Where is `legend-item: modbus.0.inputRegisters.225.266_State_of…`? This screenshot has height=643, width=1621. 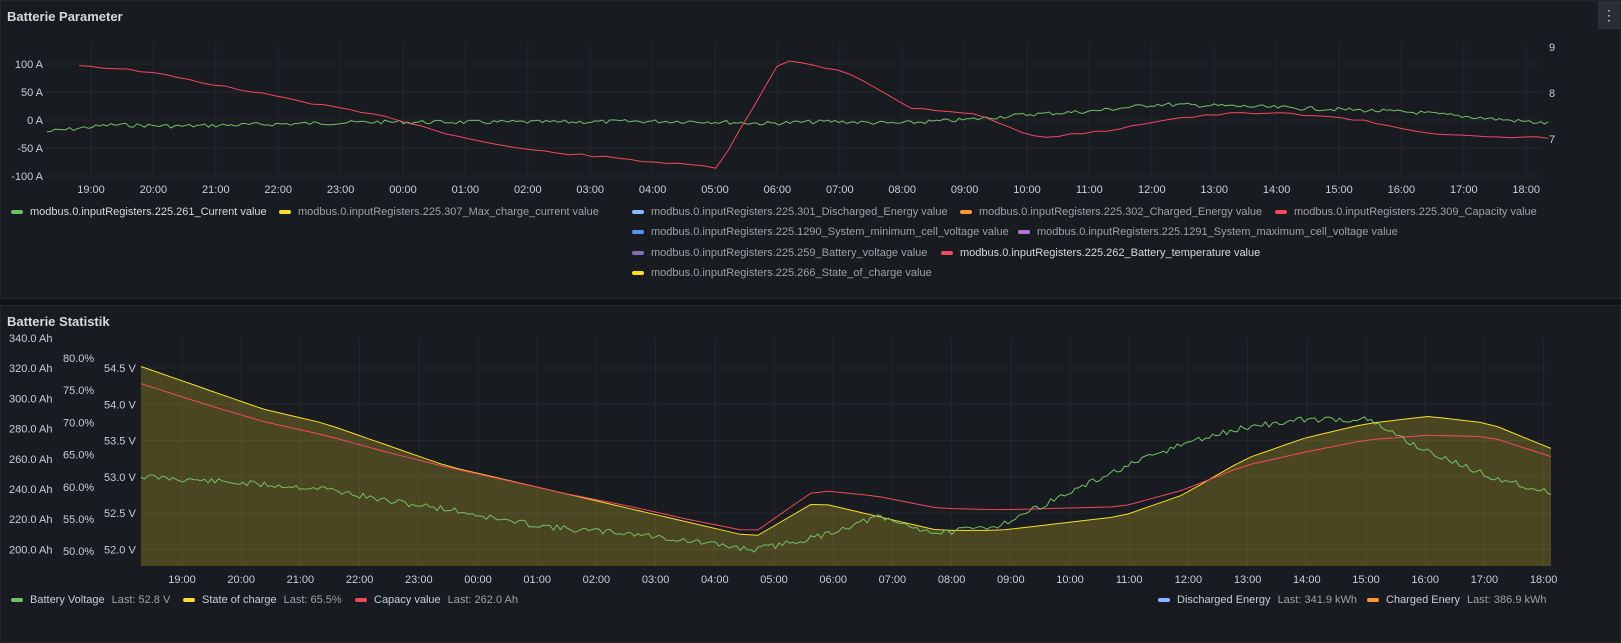
legend-item: modbus.0.inputRegisters.225.266_State_of… is located at coordinates (782, 273).